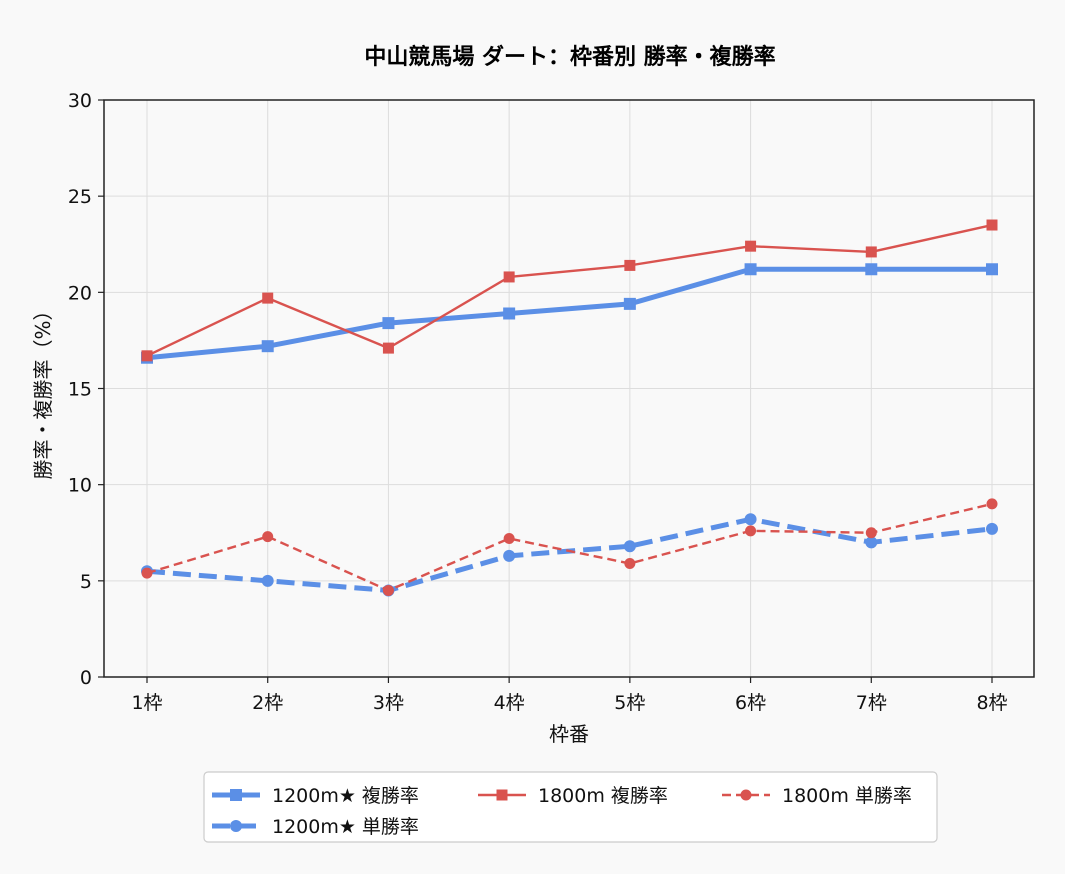  I want to click on legend-label: 1800m 複勝率, so click(603, 796).